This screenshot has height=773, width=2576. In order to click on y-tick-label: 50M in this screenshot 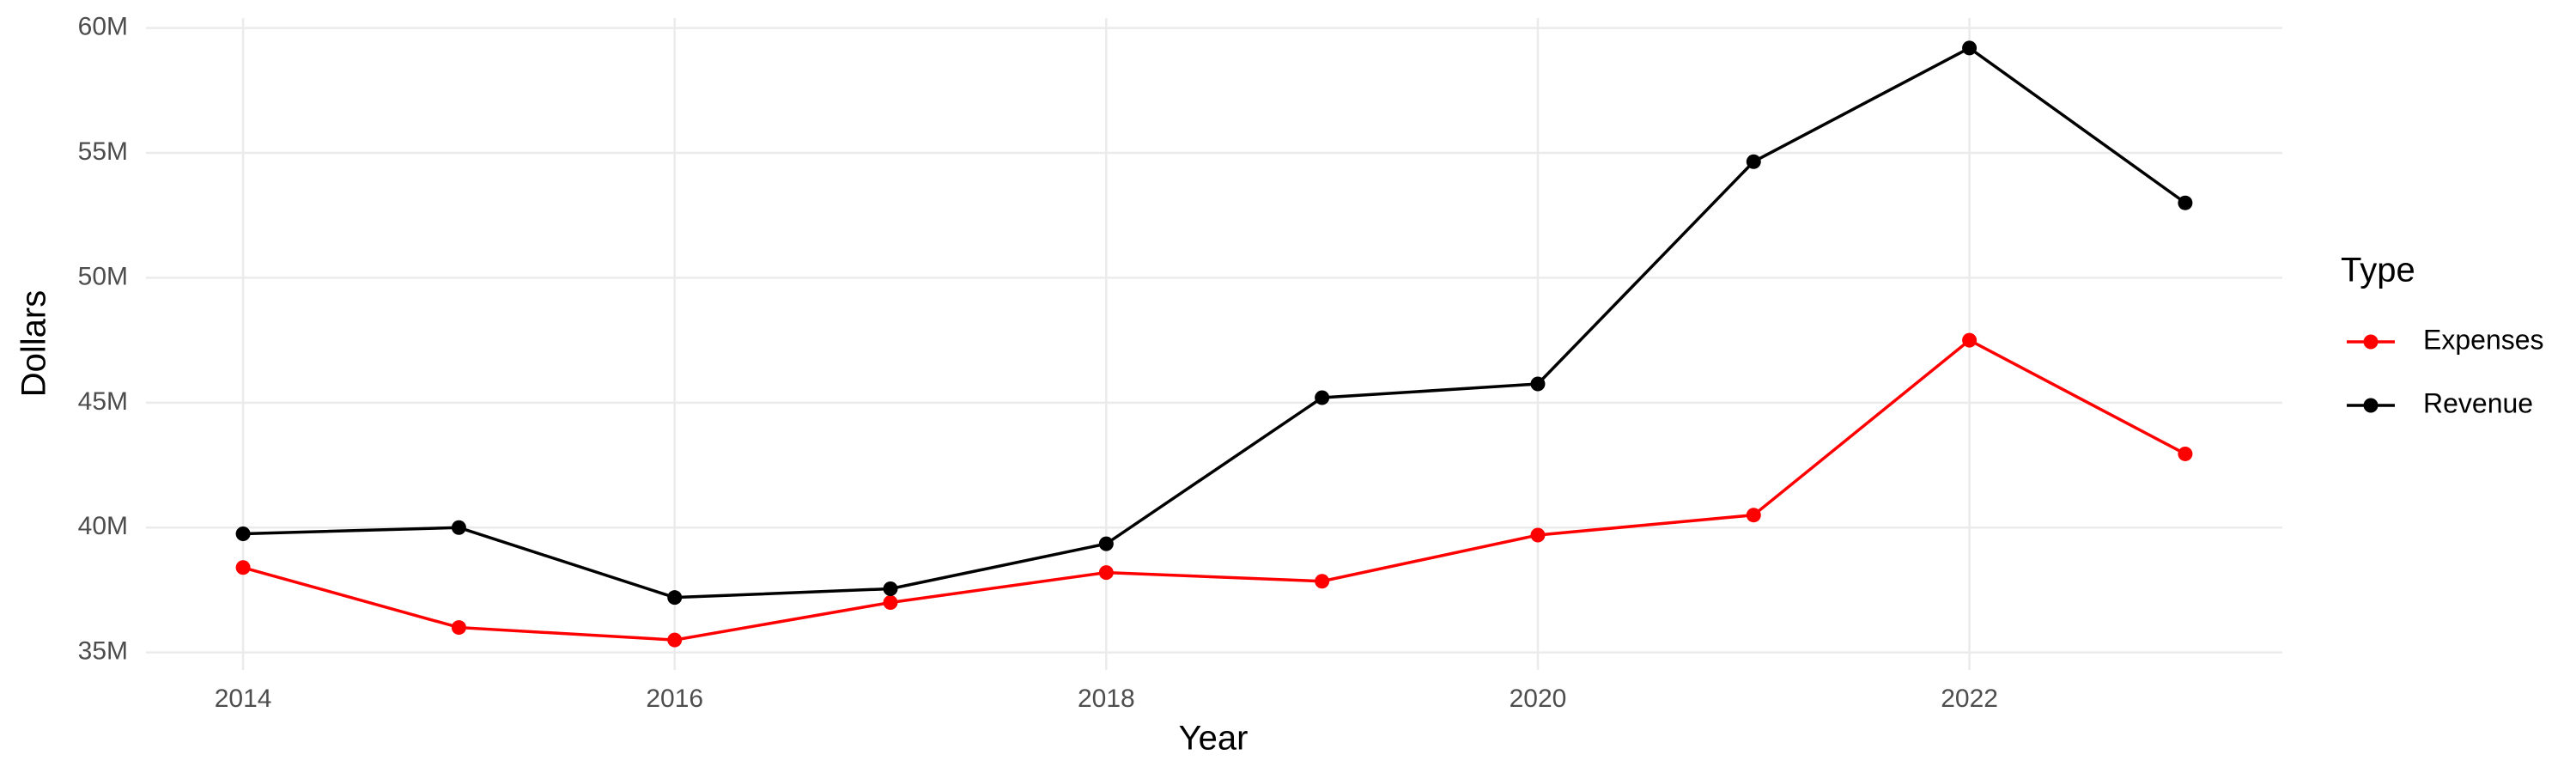, I will do `click(103, 276)`.